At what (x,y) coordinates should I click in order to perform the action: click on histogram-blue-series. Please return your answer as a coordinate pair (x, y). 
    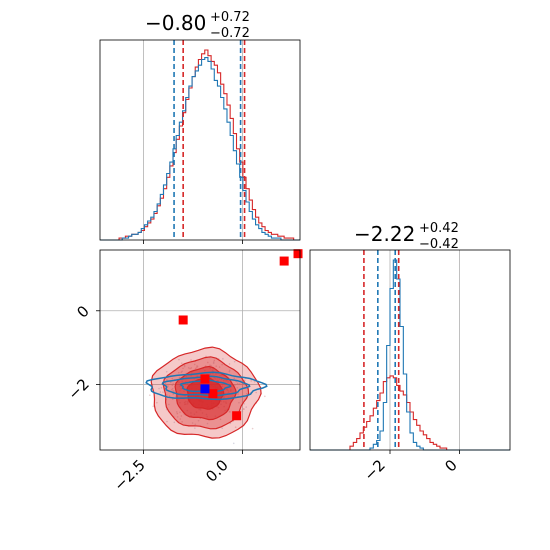
    Looking at the image, I should click on (200, 149).